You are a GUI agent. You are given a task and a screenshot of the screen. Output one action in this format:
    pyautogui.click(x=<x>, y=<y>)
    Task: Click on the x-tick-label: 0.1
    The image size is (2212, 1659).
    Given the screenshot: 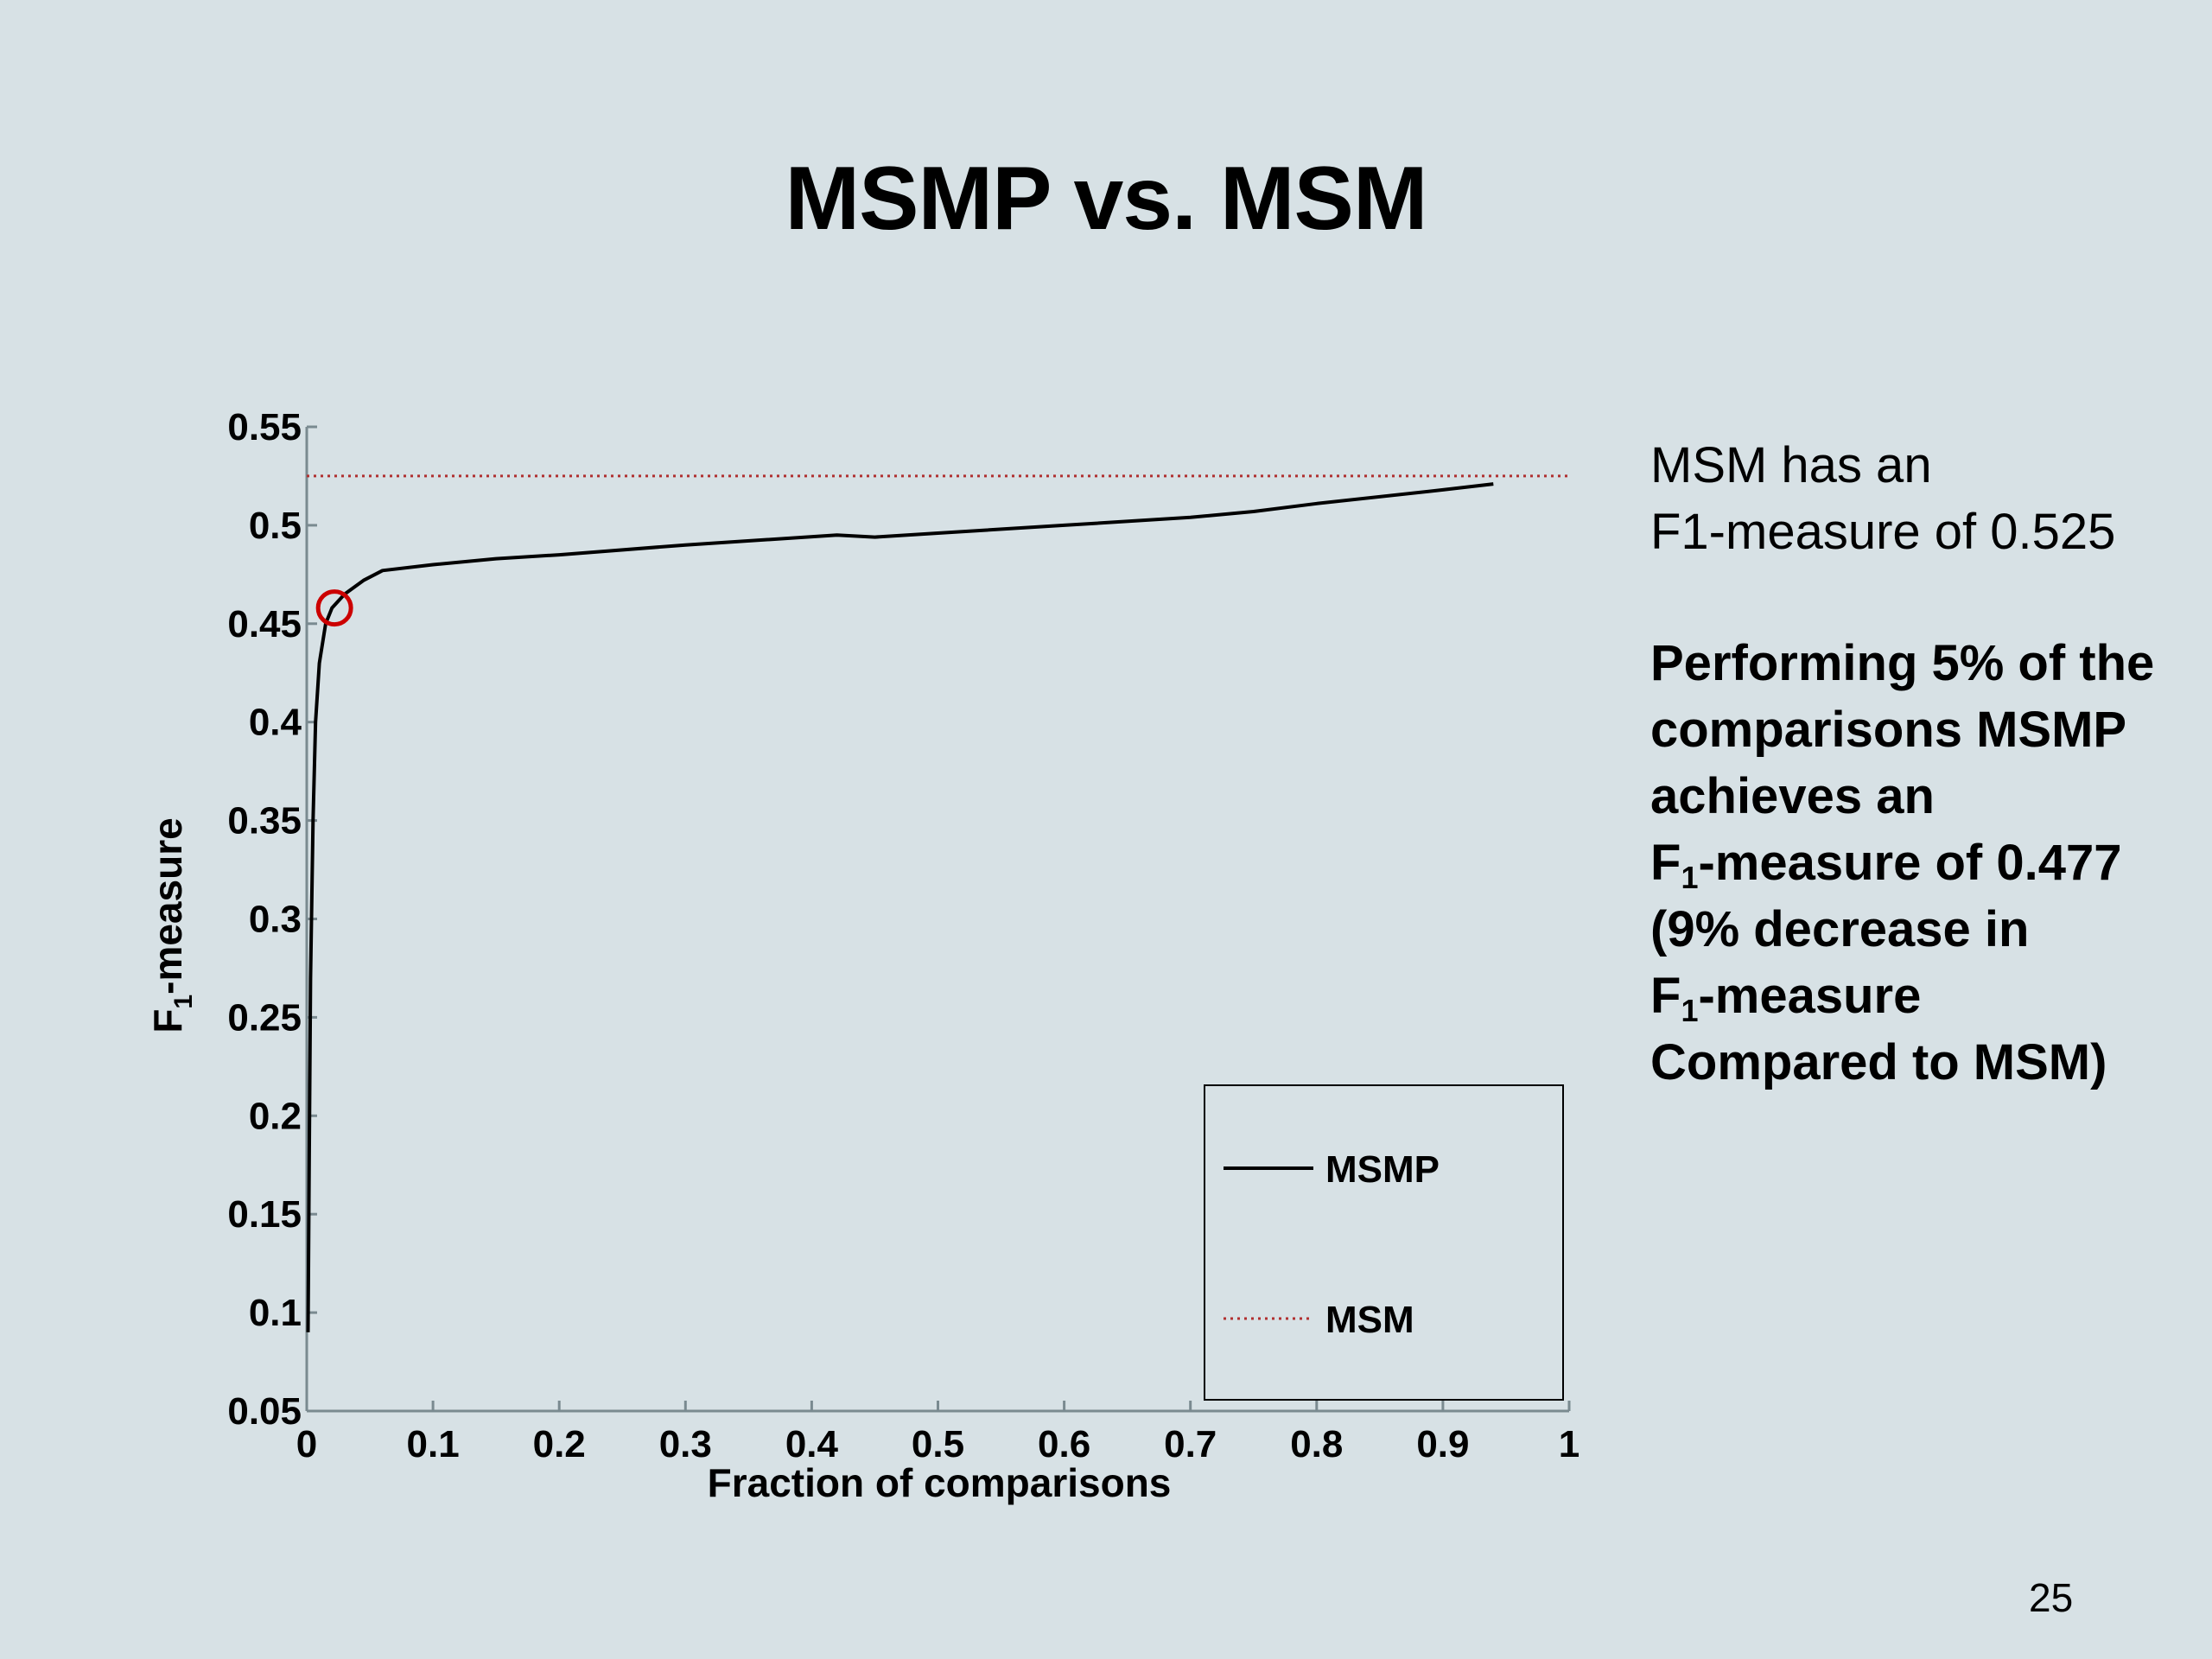 What is the action you would take?
    pyautogui.click(x=433, y=1444)
    